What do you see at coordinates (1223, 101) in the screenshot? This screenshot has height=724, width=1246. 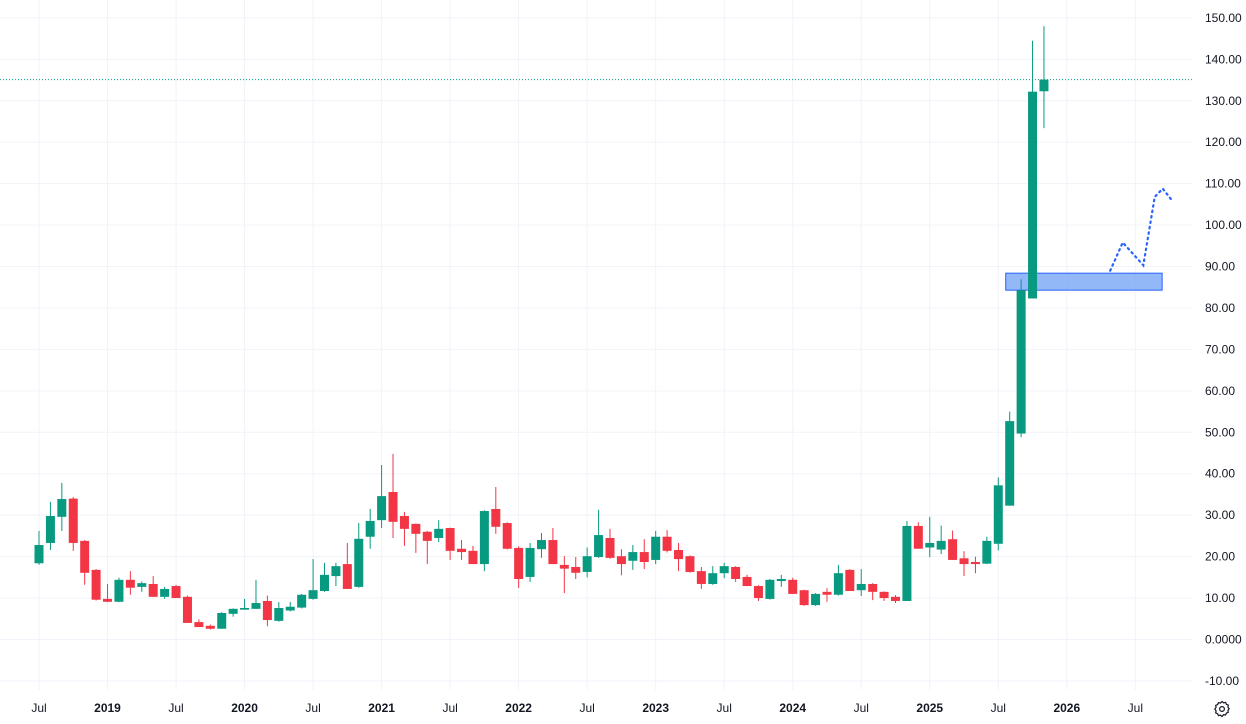 I see `y-tick-label: 130.00` at bounding box center [1223, 101].